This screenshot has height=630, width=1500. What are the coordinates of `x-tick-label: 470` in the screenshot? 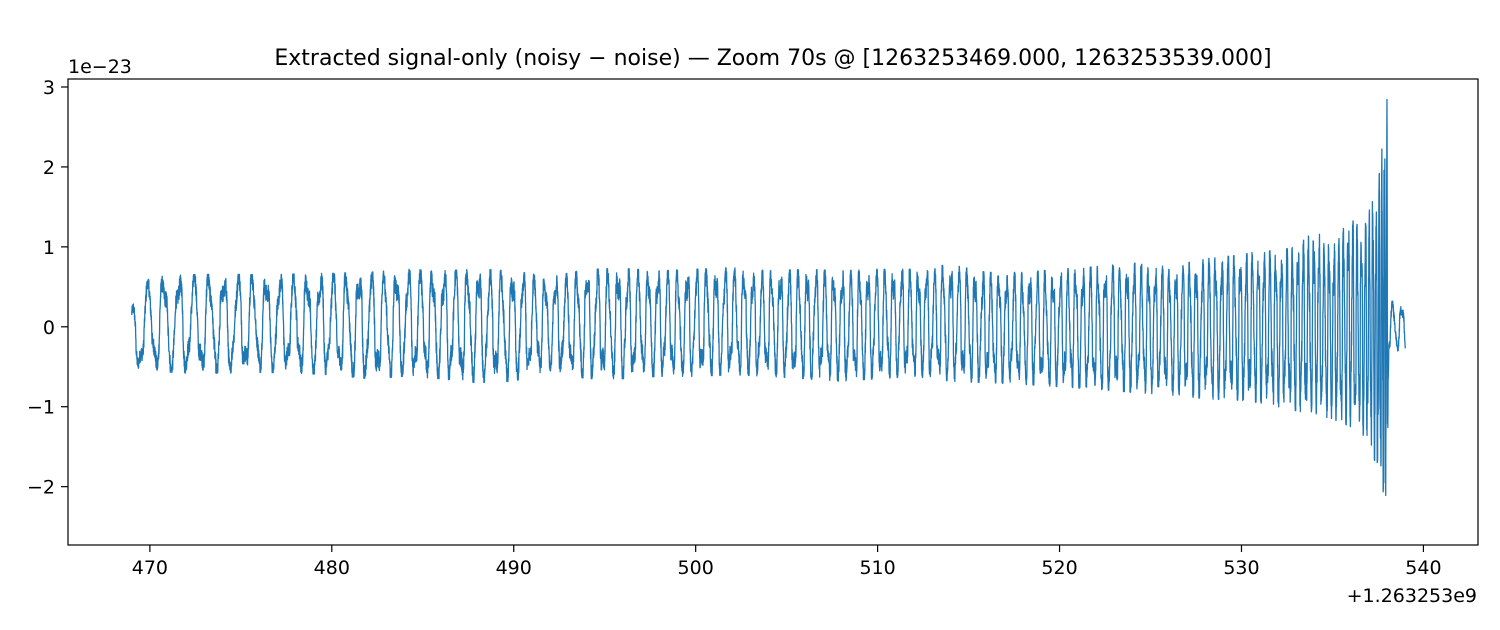 It's located at (150, 568).